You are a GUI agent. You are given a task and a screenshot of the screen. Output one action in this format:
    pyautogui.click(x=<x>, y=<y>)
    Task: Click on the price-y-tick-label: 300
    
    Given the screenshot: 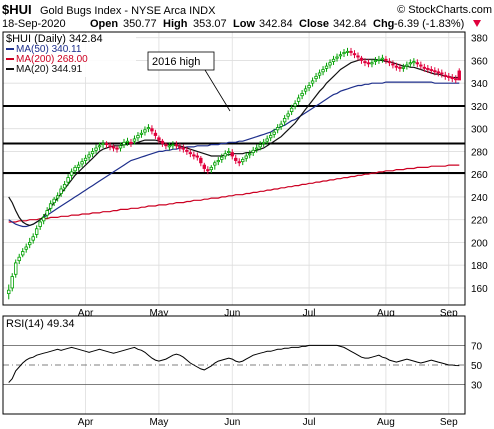 What is the action you would take?
    pyautogui.click(x=479, y=130)
    